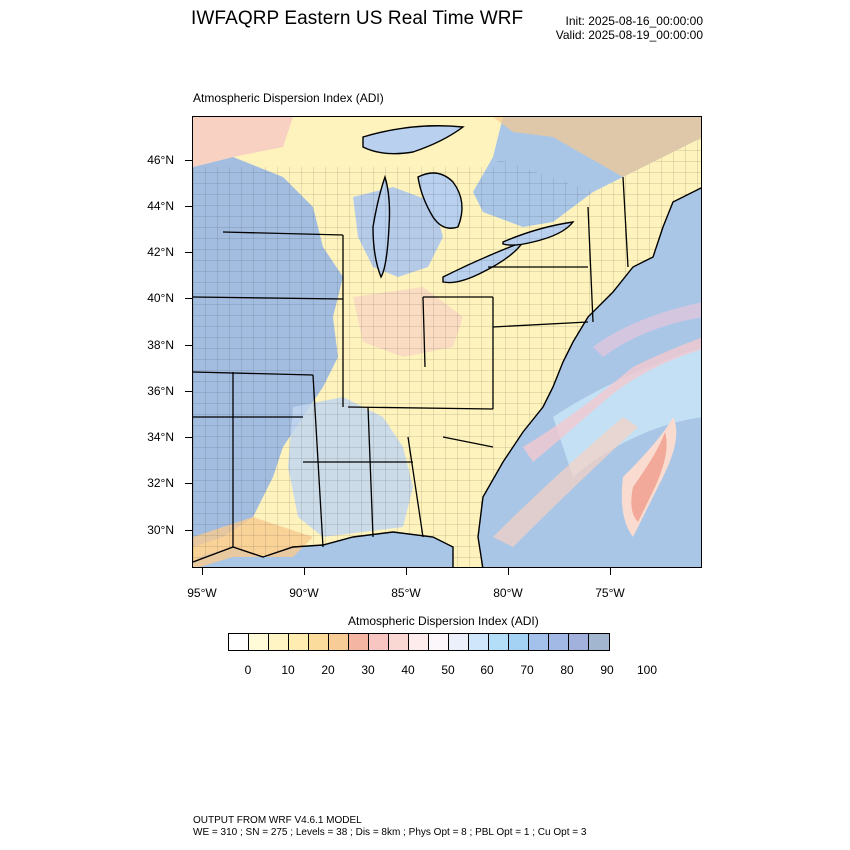 The image size is (850, 850). Describe the element at coordinates (607, 670) in the screenshot. I see `colorbar-label: 90` at that location.